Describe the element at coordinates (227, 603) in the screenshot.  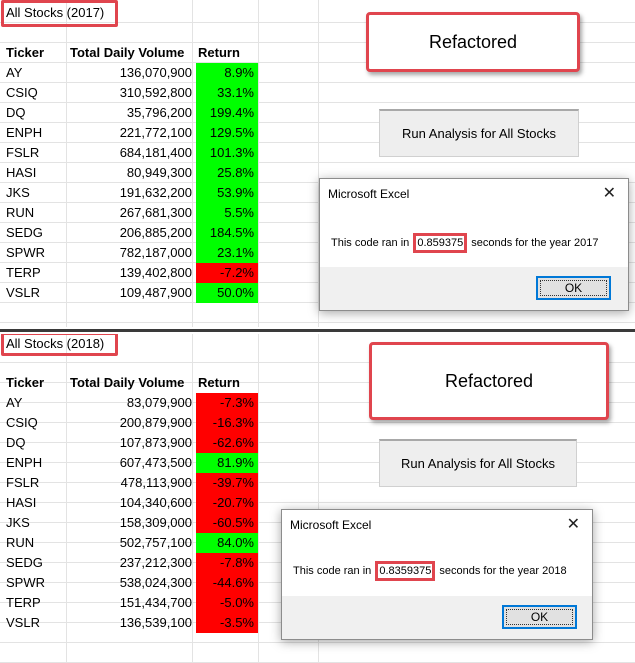
I see `return-cell: -5.0%` at that location.